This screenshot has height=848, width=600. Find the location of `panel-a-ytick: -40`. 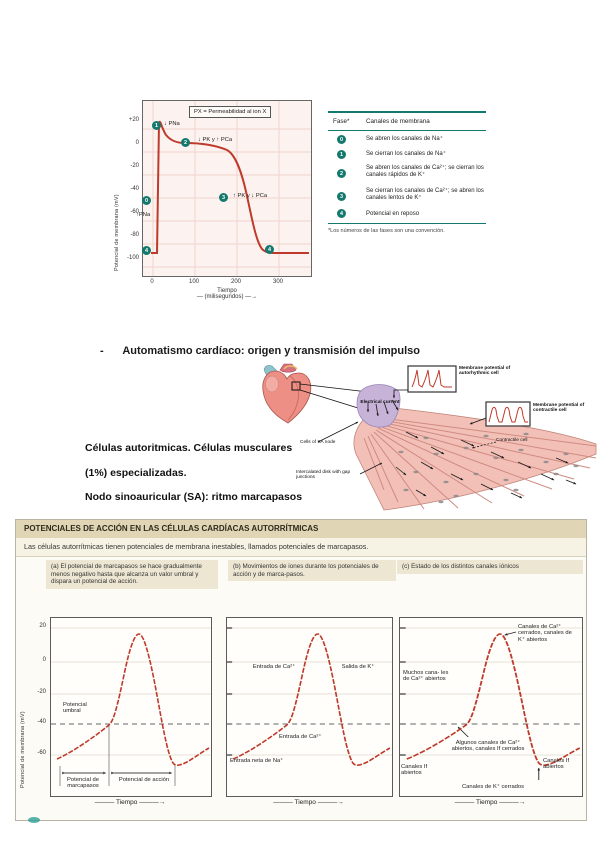

panel-a-ytick: -40 is located at coordinates (41, 722).